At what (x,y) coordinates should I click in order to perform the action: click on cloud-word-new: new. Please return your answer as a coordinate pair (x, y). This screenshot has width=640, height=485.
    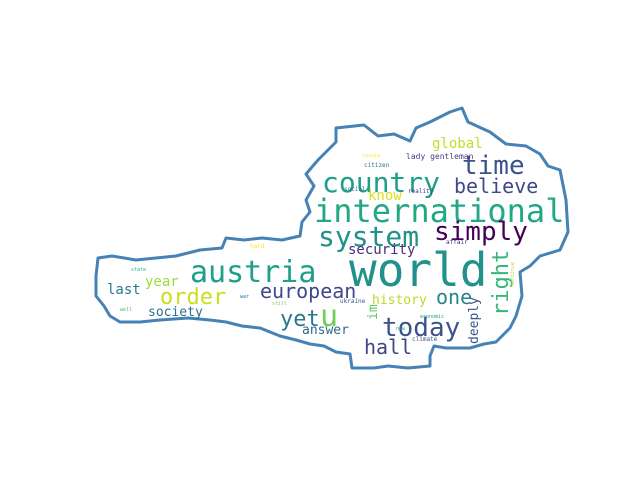
    Looking at the image, I should click on (401, 329).